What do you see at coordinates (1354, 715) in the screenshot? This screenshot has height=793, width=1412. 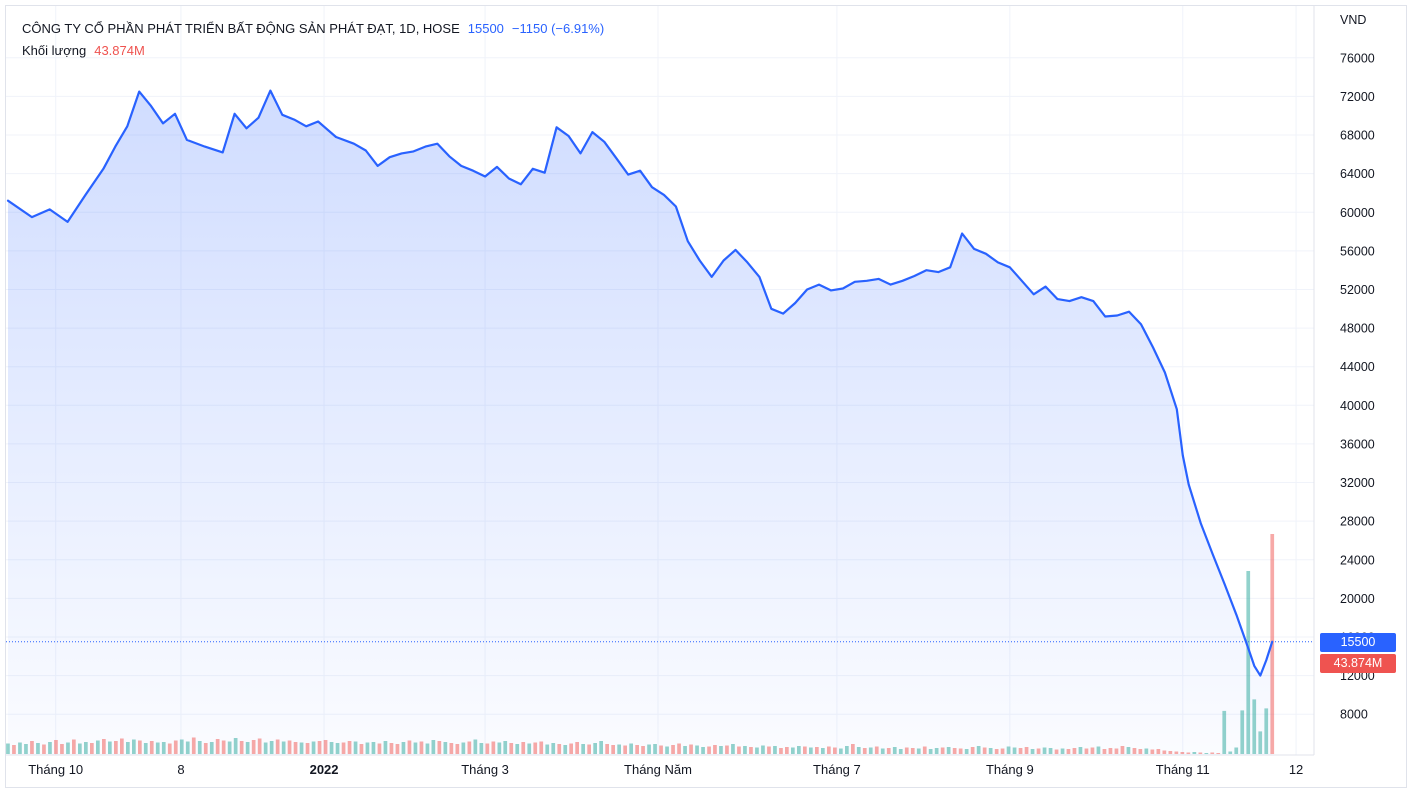 I see `price-tick-label: 8000` at bounding box center [1354, 715].